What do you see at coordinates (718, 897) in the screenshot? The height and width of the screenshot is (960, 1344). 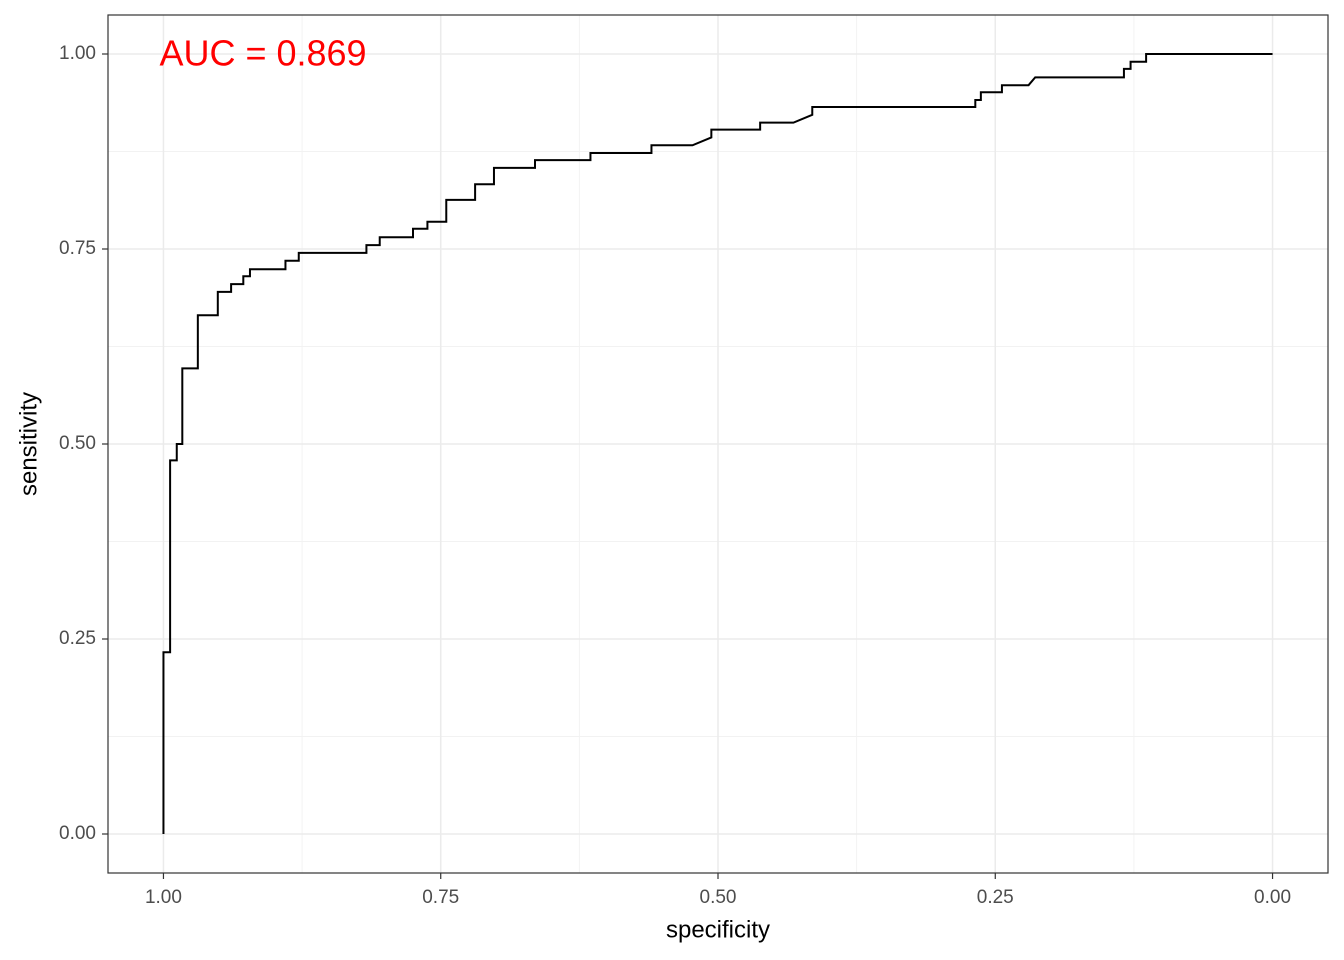 I see `x-tick-label: 0.50` at bounding box center [718, 897].